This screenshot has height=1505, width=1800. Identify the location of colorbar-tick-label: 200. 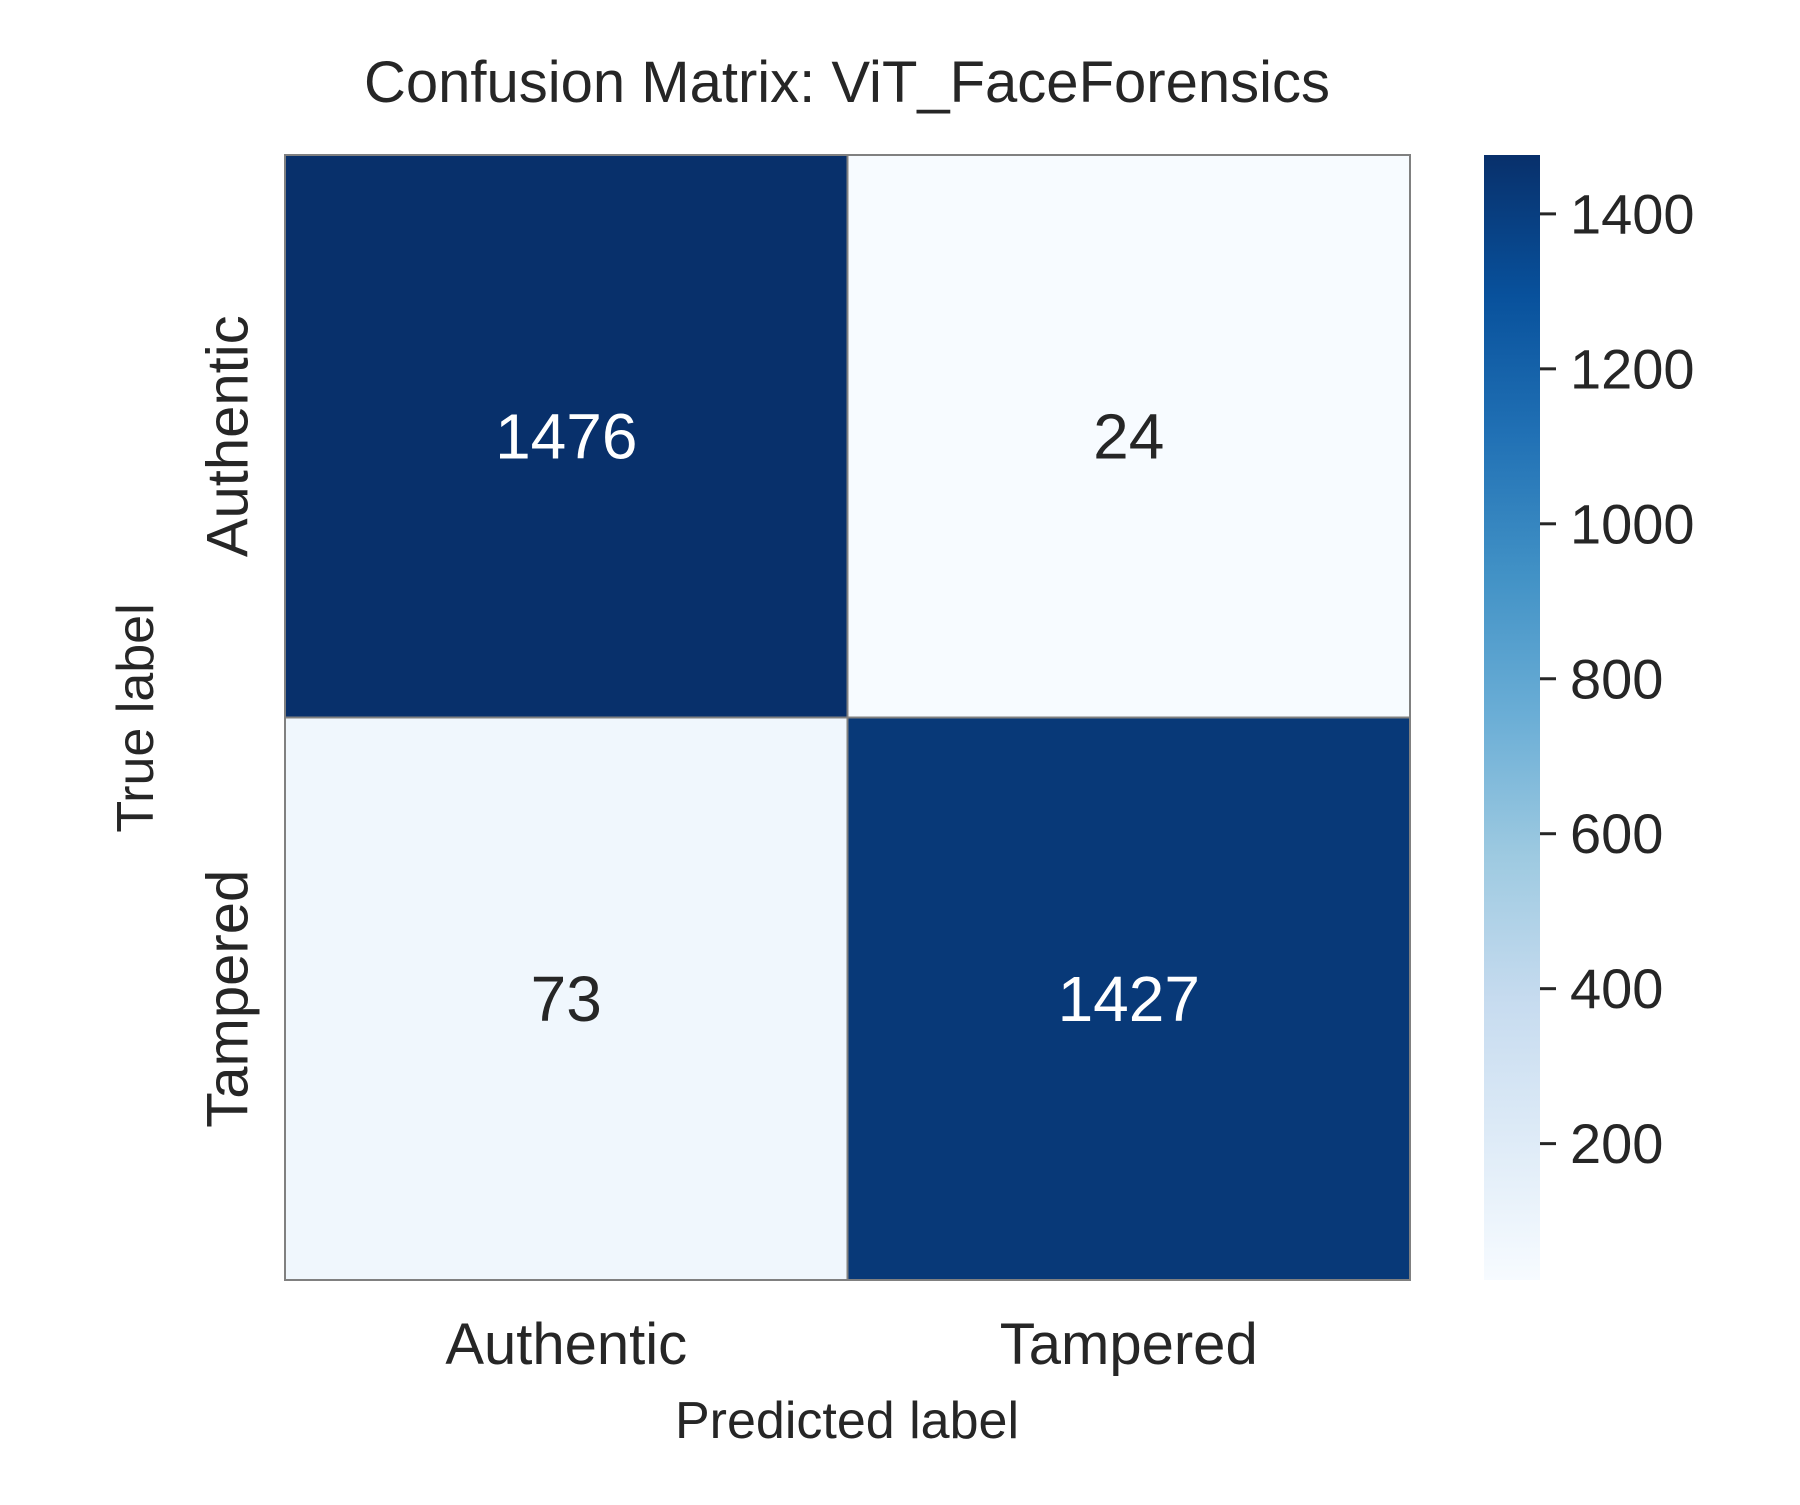
(1616, 1143).